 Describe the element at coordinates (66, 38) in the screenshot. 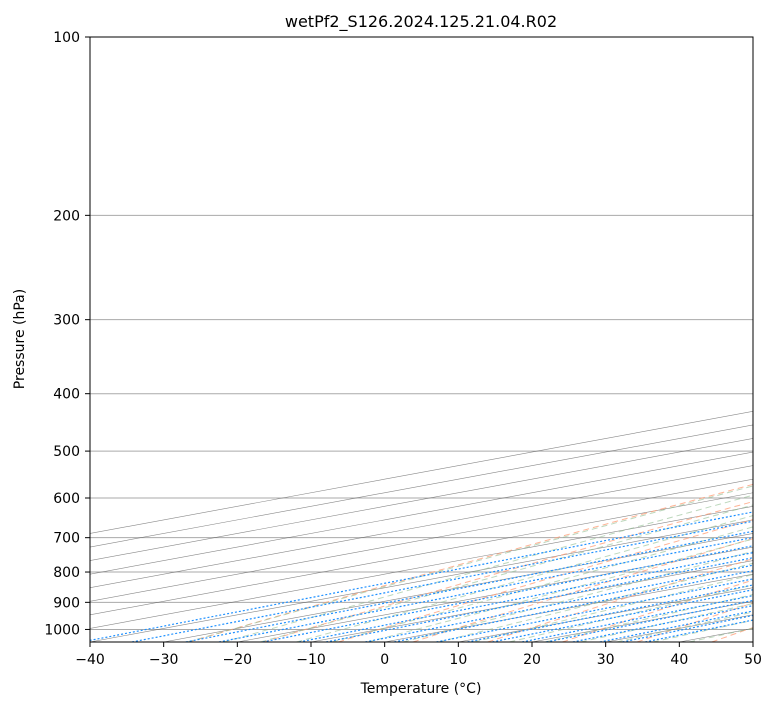

I see `y-tick-label: 100` at that location.